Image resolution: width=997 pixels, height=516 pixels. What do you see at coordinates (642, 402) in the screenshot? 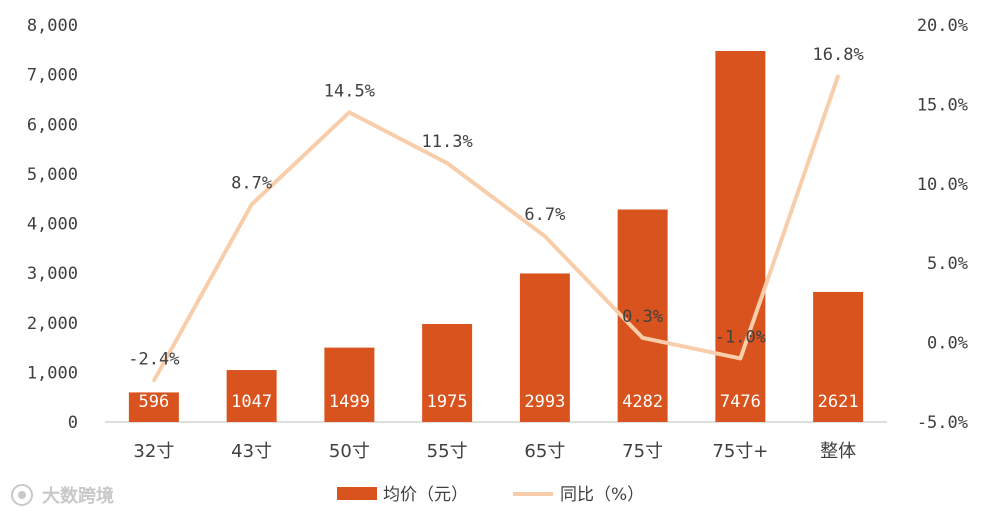
I see `bar-value-label: 4282` at bounding box center [642, 402].